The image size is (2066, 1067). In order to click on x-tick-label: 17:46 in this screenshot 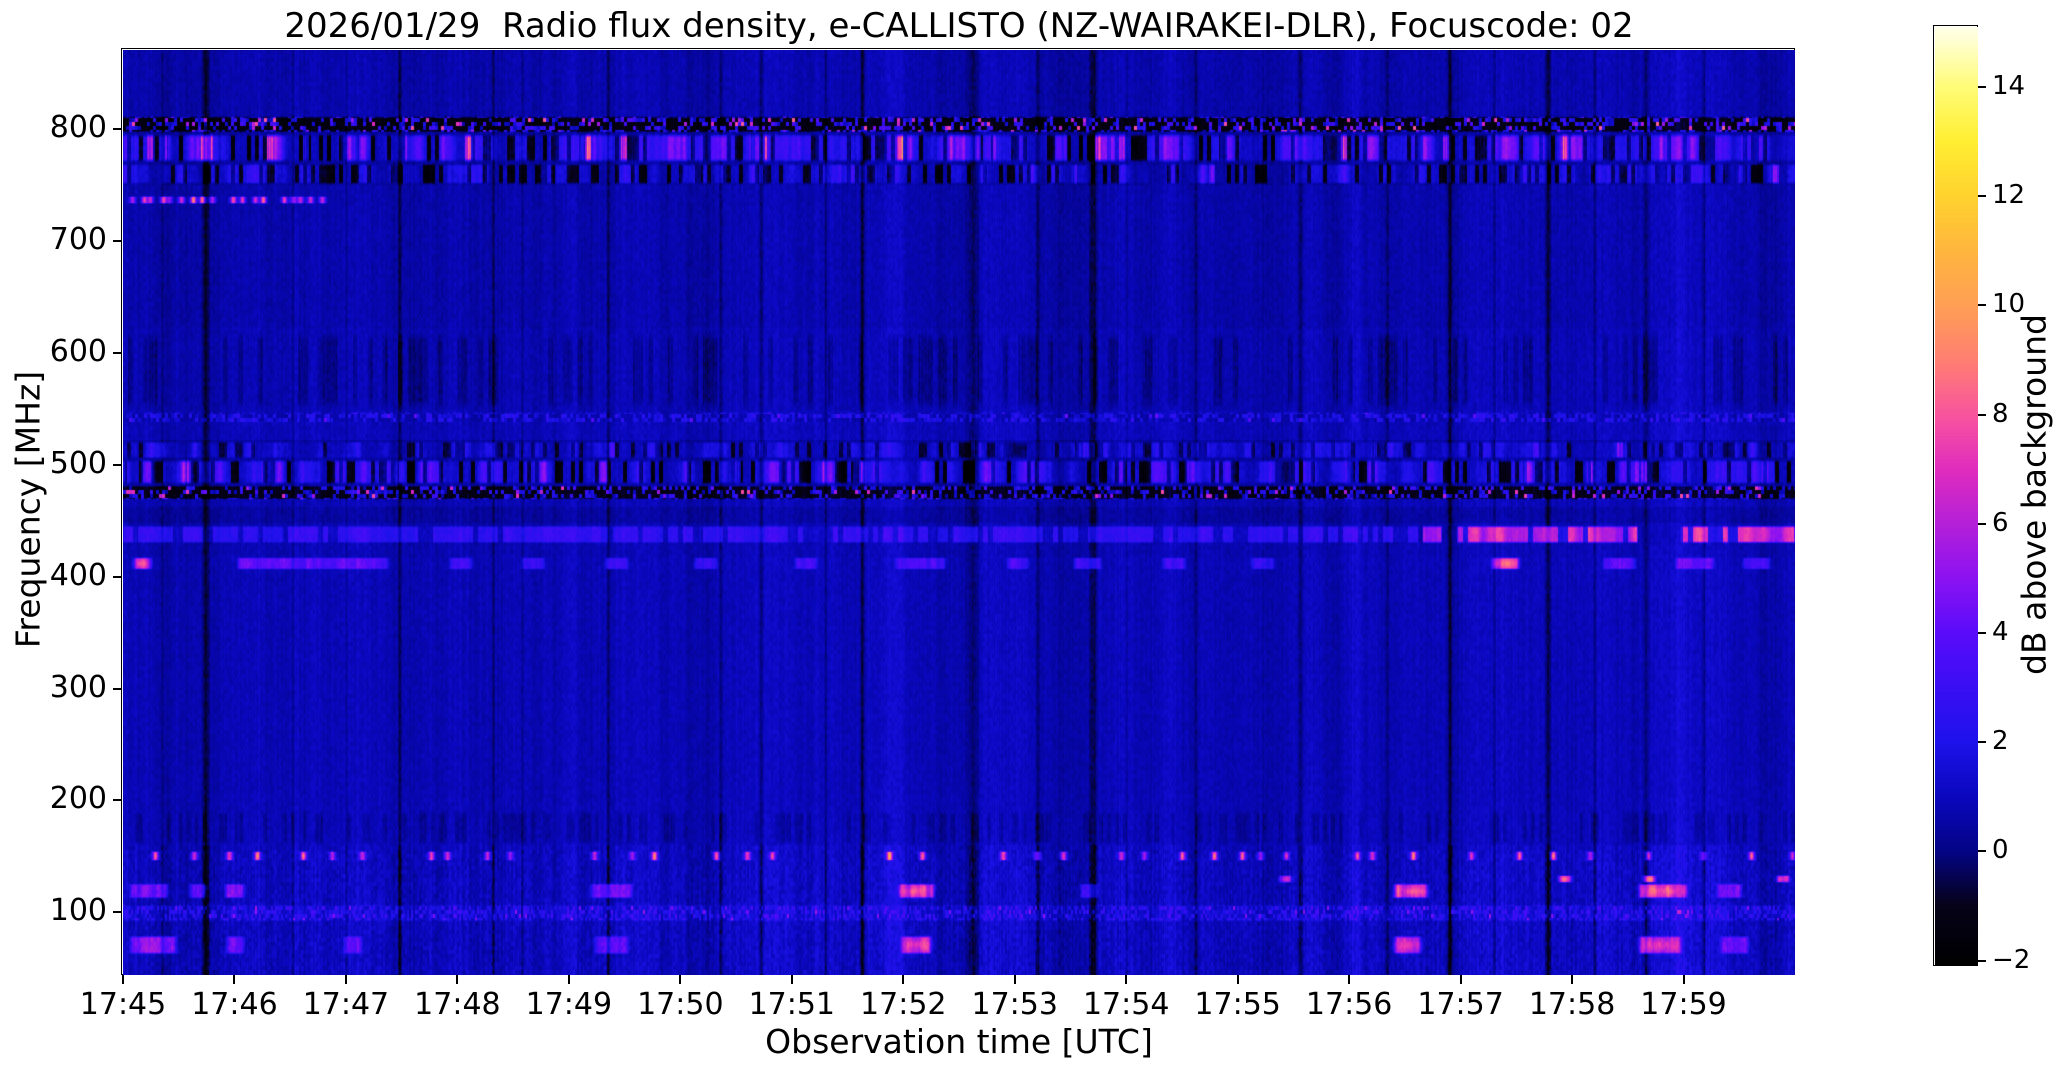, I will do `click(234, 1004)`.